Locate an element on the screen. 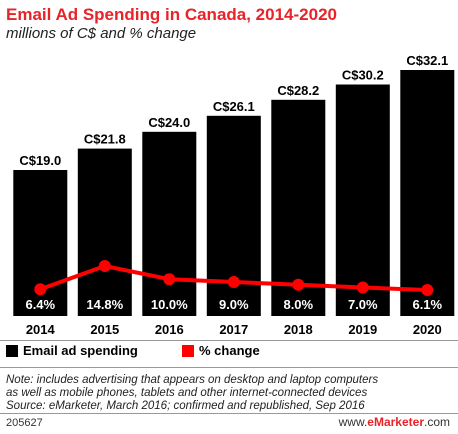  bar-2016 is located at coordinates (169, 223).